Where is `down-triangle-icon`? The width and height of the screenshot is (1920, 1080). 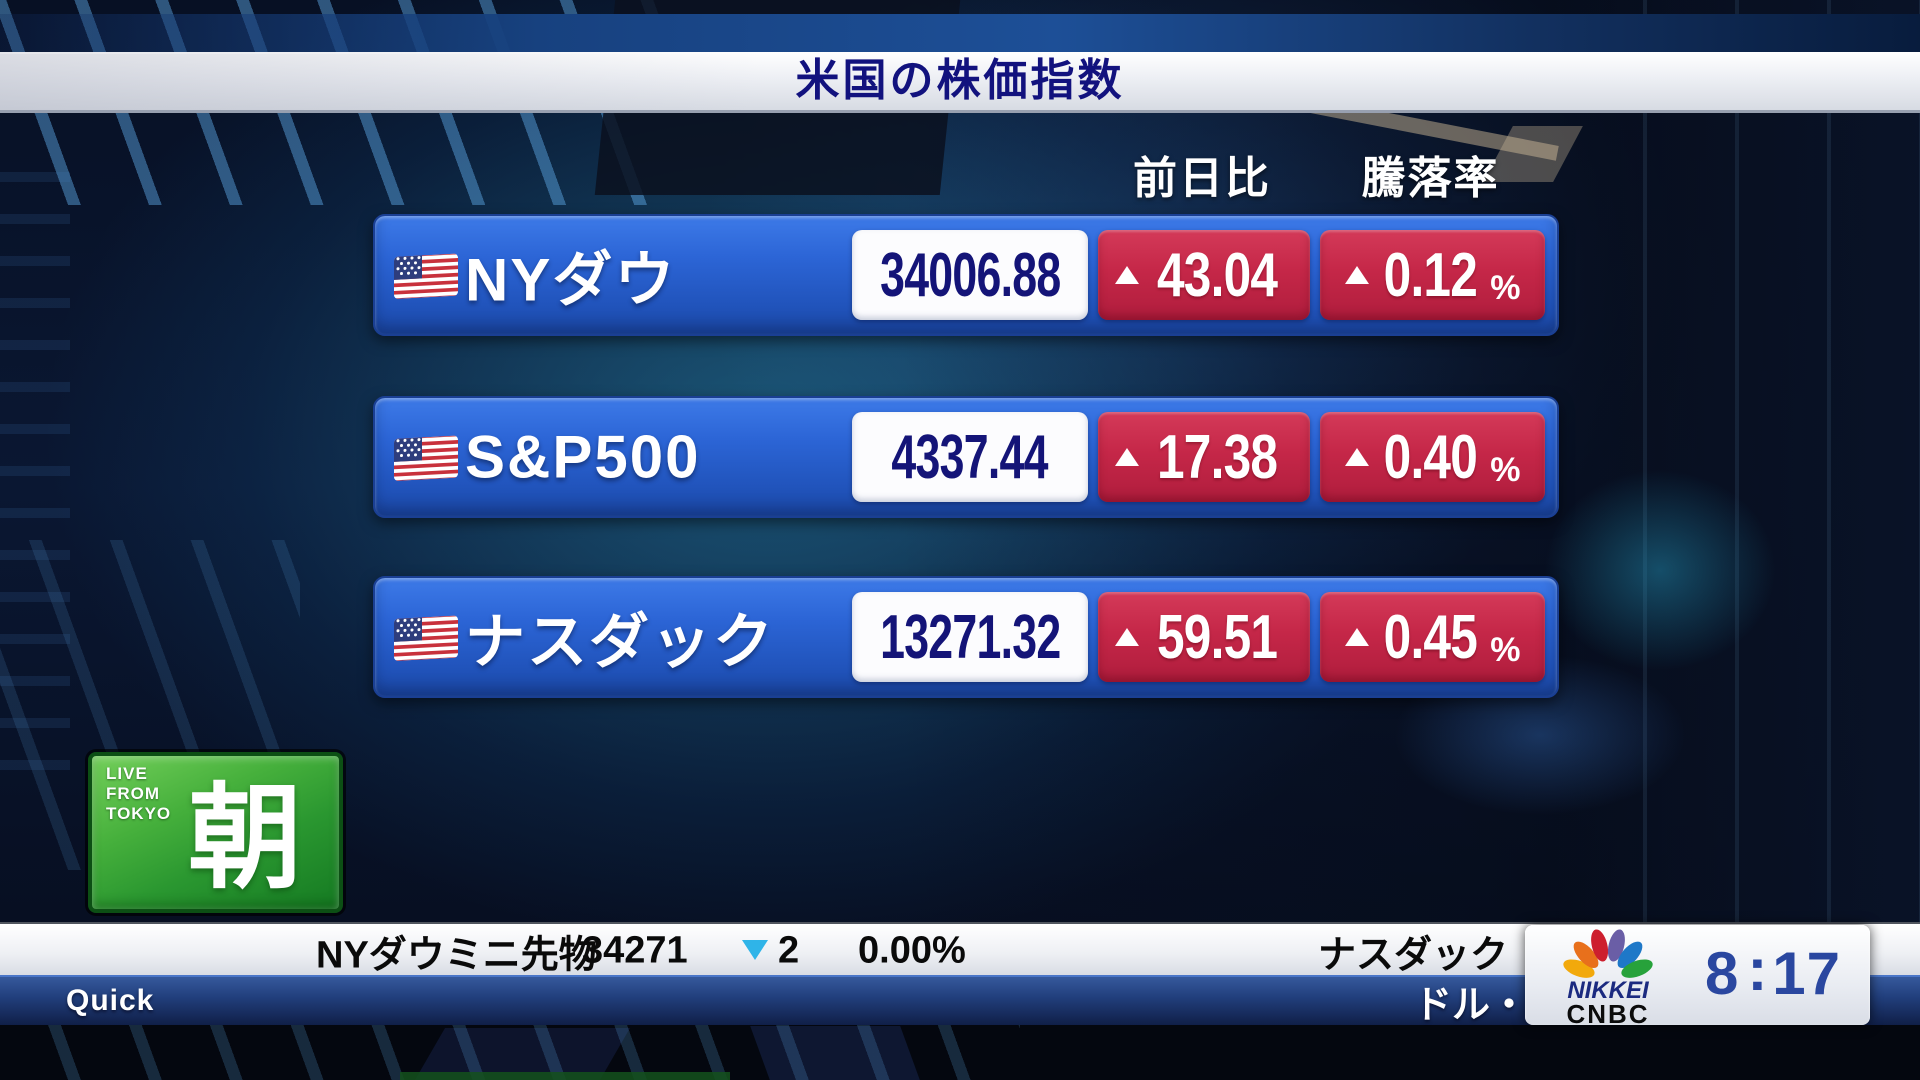
down-triangle-icon is located at coordinates (755, 950).